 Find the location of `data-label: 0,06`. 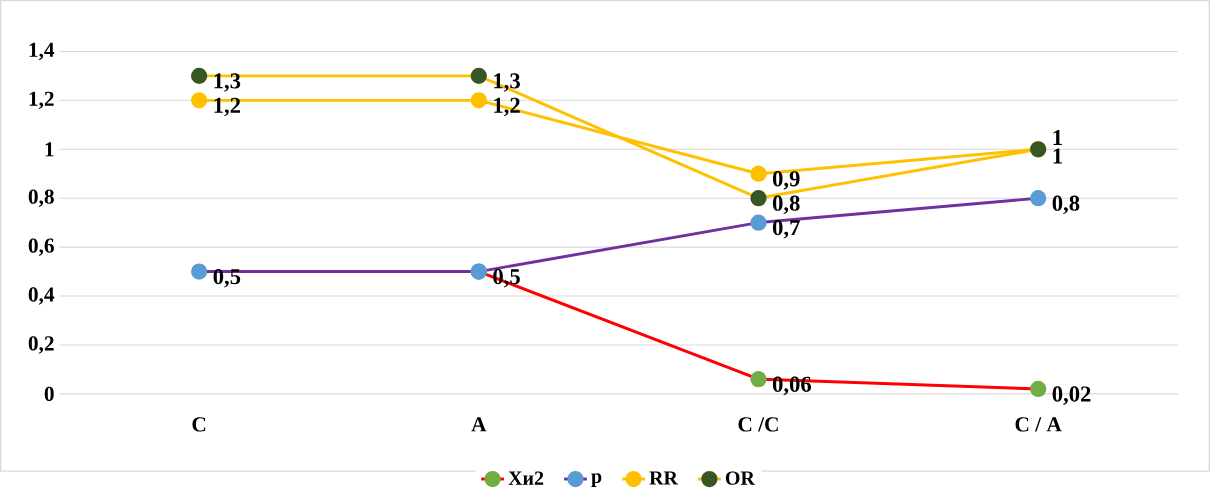

data-label: 0,06 is located at coordinates (792, 386).